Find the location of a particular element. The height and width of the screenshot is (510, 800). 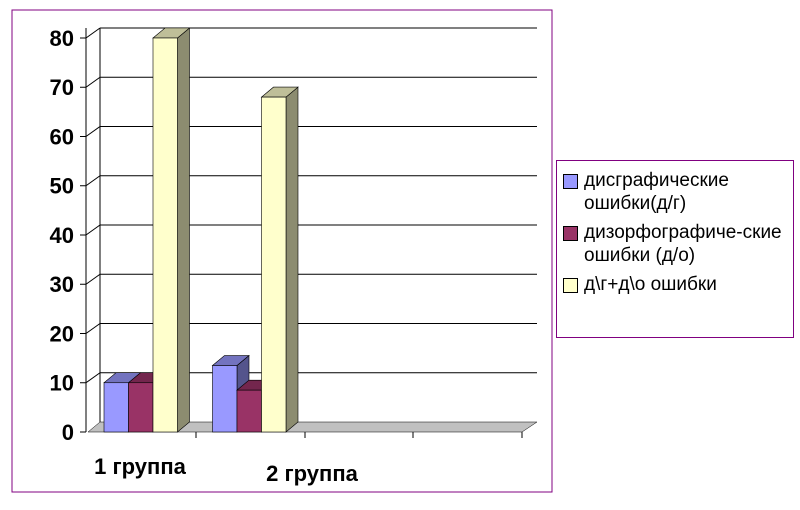

y-tick-label: 40 is located at coordinates (62, 235).